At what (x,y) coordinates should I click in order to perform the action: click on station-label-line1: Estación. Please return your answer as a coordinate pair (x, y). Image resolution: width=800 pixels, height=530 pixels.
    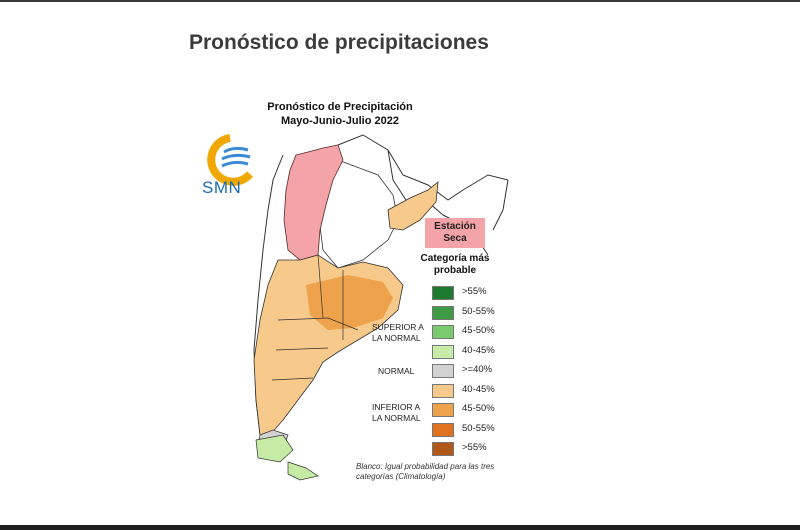
    Looking at the image, I should click on (455, 226).